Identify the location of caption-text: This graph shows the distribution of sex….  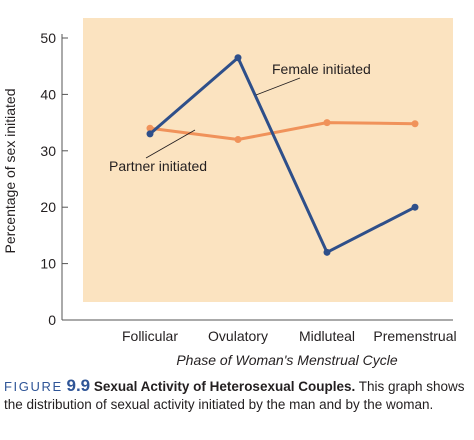
(234, 395).